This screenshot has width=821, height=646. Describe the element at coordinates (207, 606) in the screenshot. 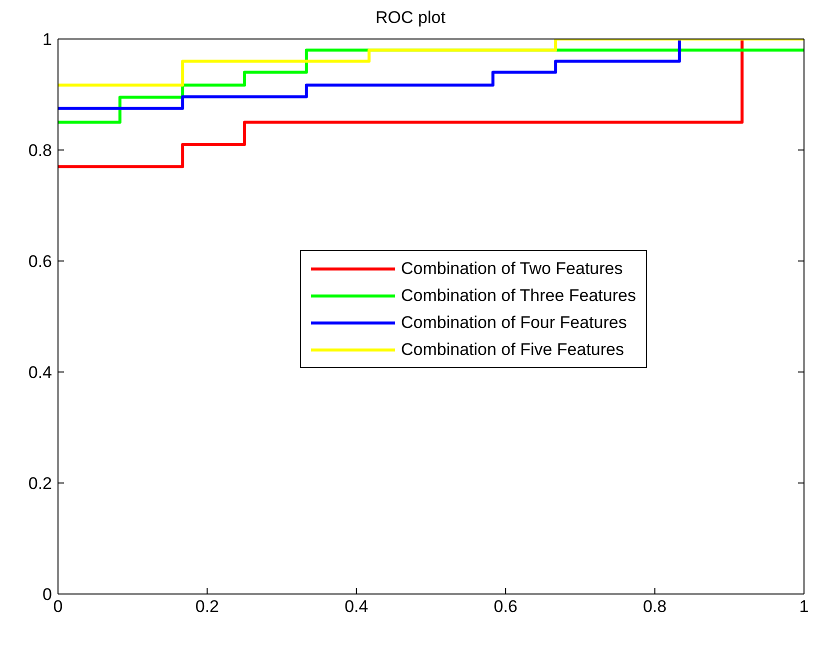

I see `x-tick-label: 0.2` at that location.